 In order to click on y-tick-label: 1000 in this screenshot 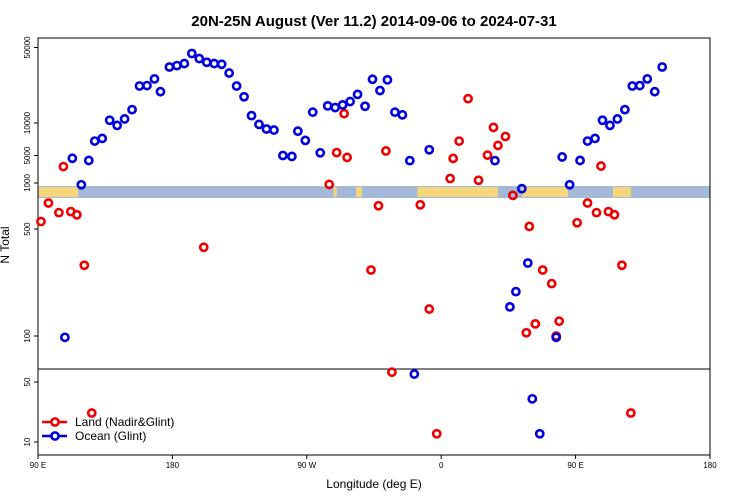, I will do `click(27, 183)`.